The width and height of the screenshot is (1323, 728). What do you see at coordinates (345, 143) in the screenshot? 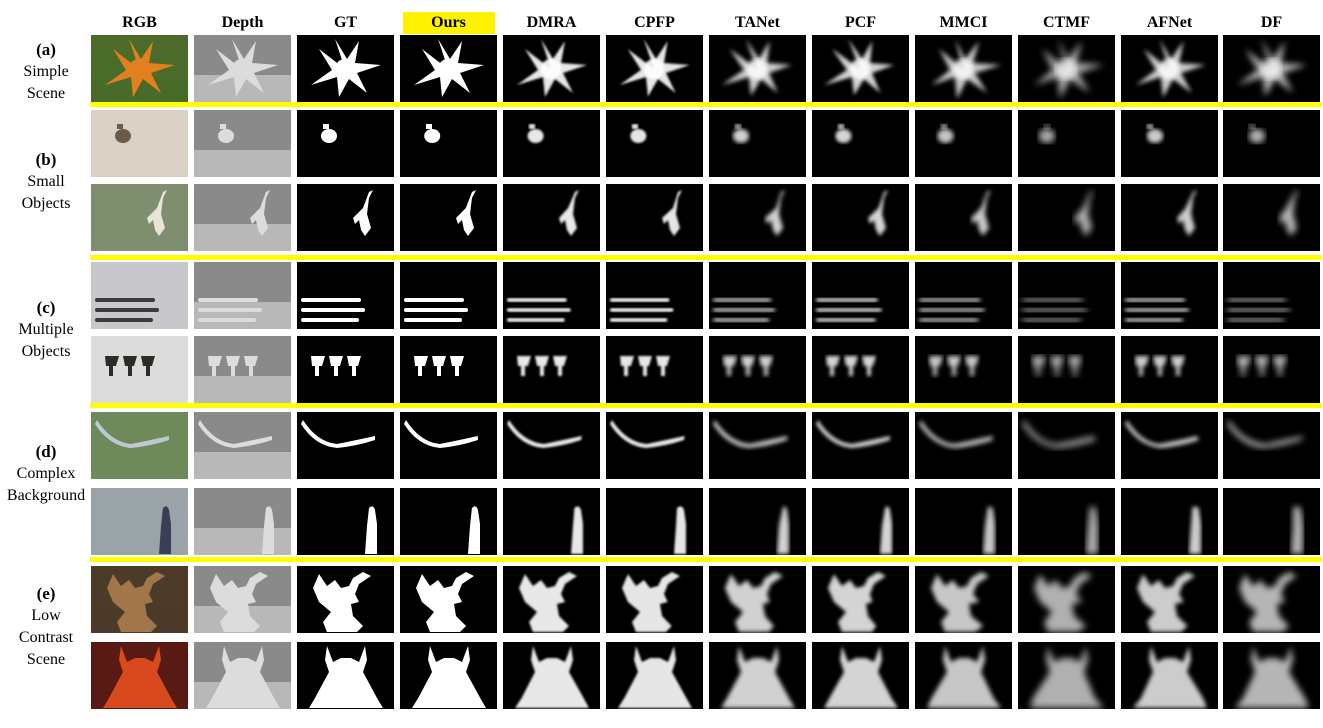
I see `cell-gt-teapot` at bounding box center [345, 143].